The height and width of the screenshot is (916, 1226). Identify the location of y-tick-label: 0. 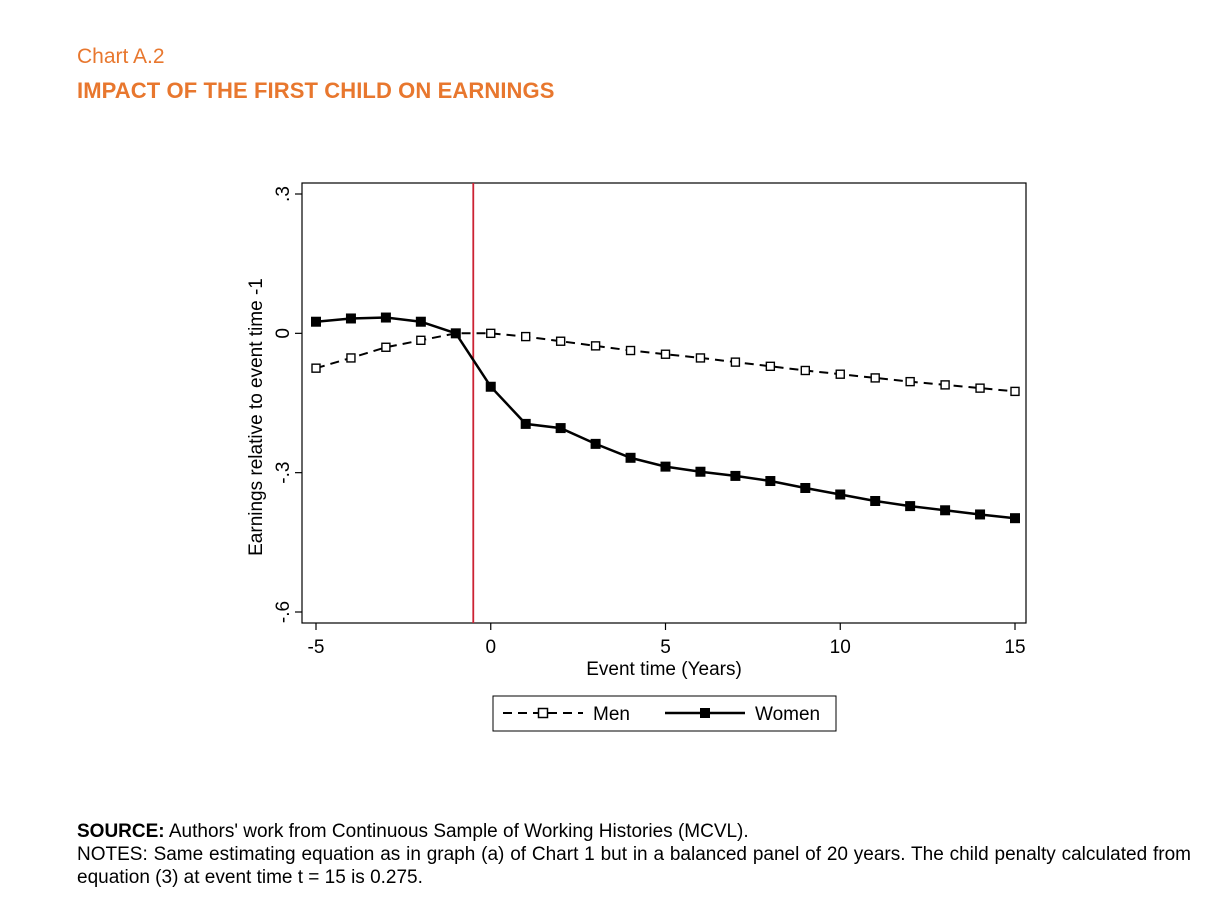
(283, 333).